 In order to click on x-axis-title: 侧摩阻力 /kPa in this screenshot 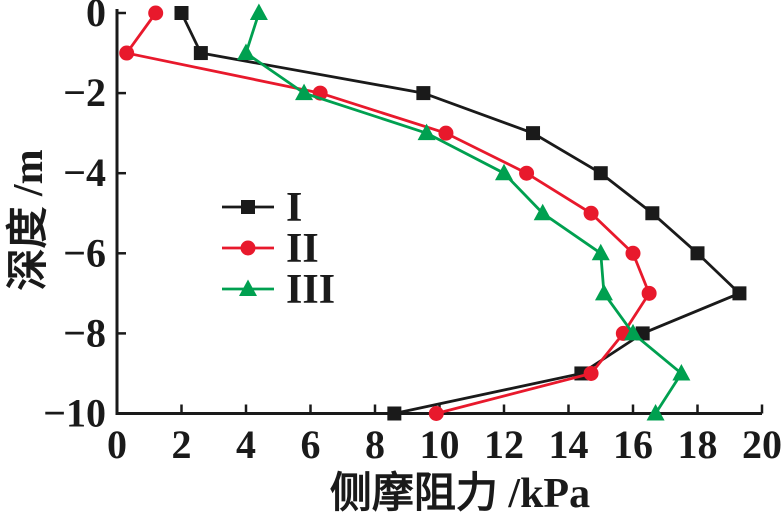, I will do `click(460, 491)`.